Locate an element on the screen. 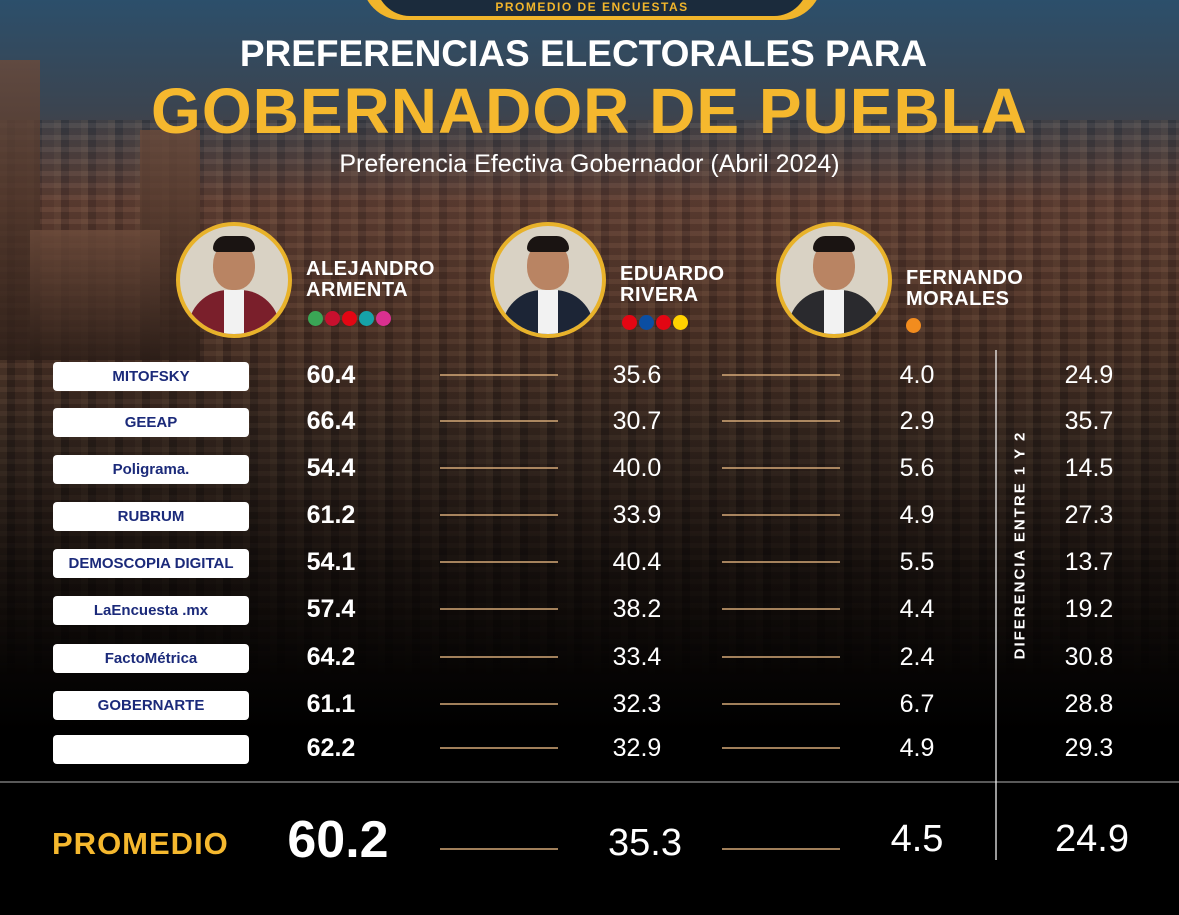  pollster-logo: Poligrama. is located at coordinates (151, 469).